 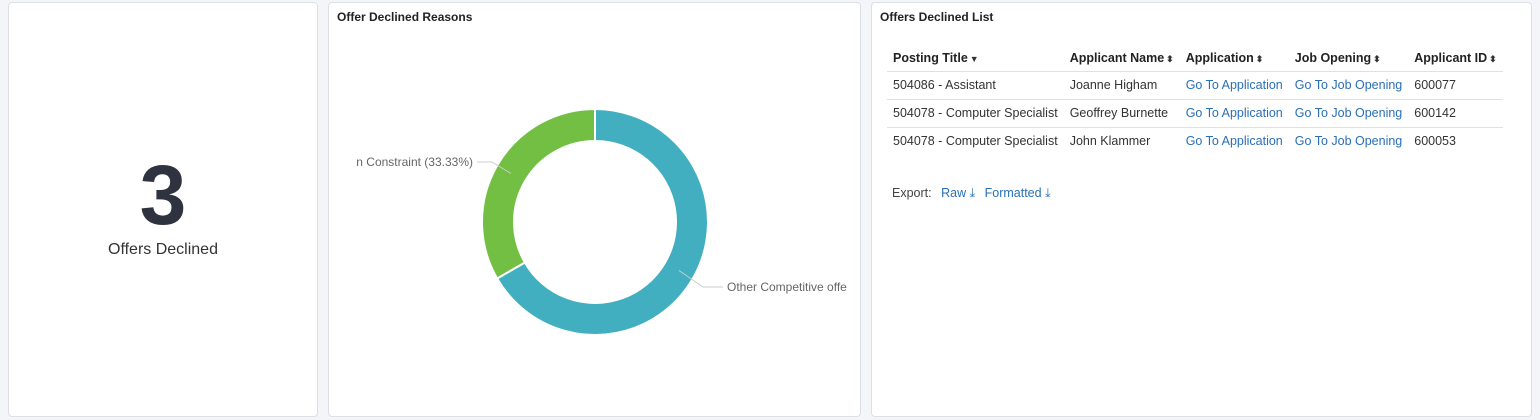 I want to click on column-header: Job Opening ⬍, so click(x=1348, y=58).